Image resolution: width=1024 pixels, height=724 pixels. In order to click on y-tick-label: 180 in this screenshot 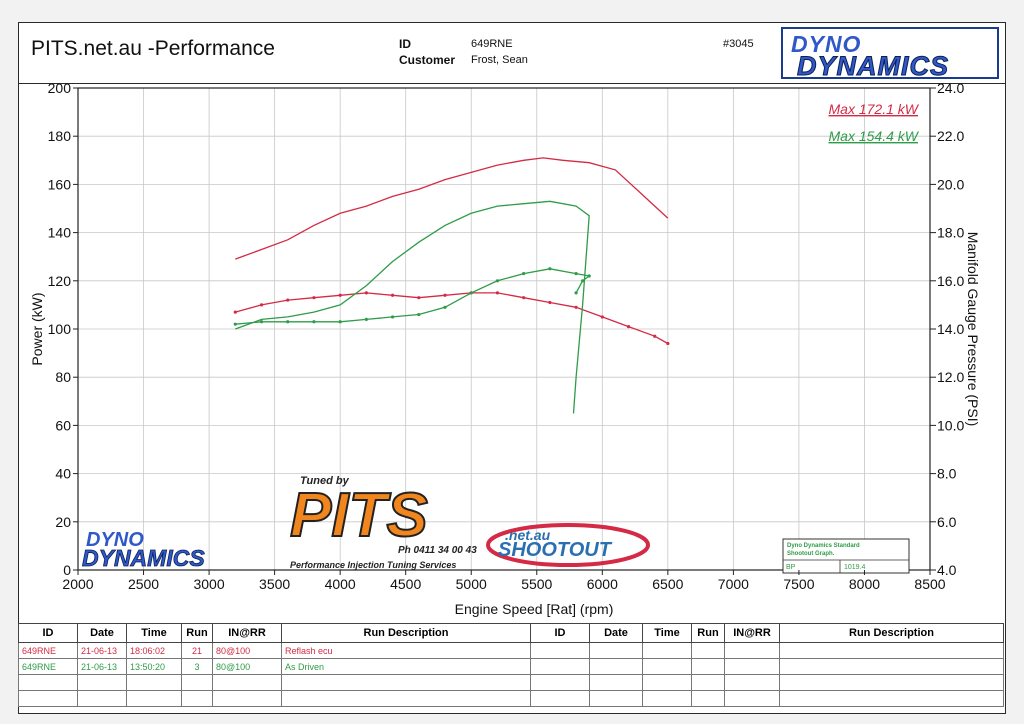, I will do `click(60, 136)`.